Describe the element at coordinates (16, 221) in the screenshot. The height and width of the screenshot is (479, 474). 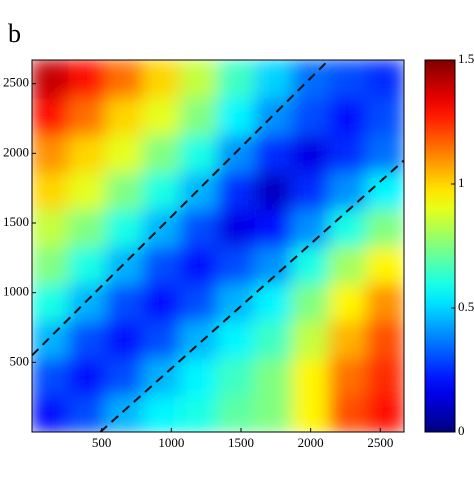
I see `y-tick-label: 1500` at that location.